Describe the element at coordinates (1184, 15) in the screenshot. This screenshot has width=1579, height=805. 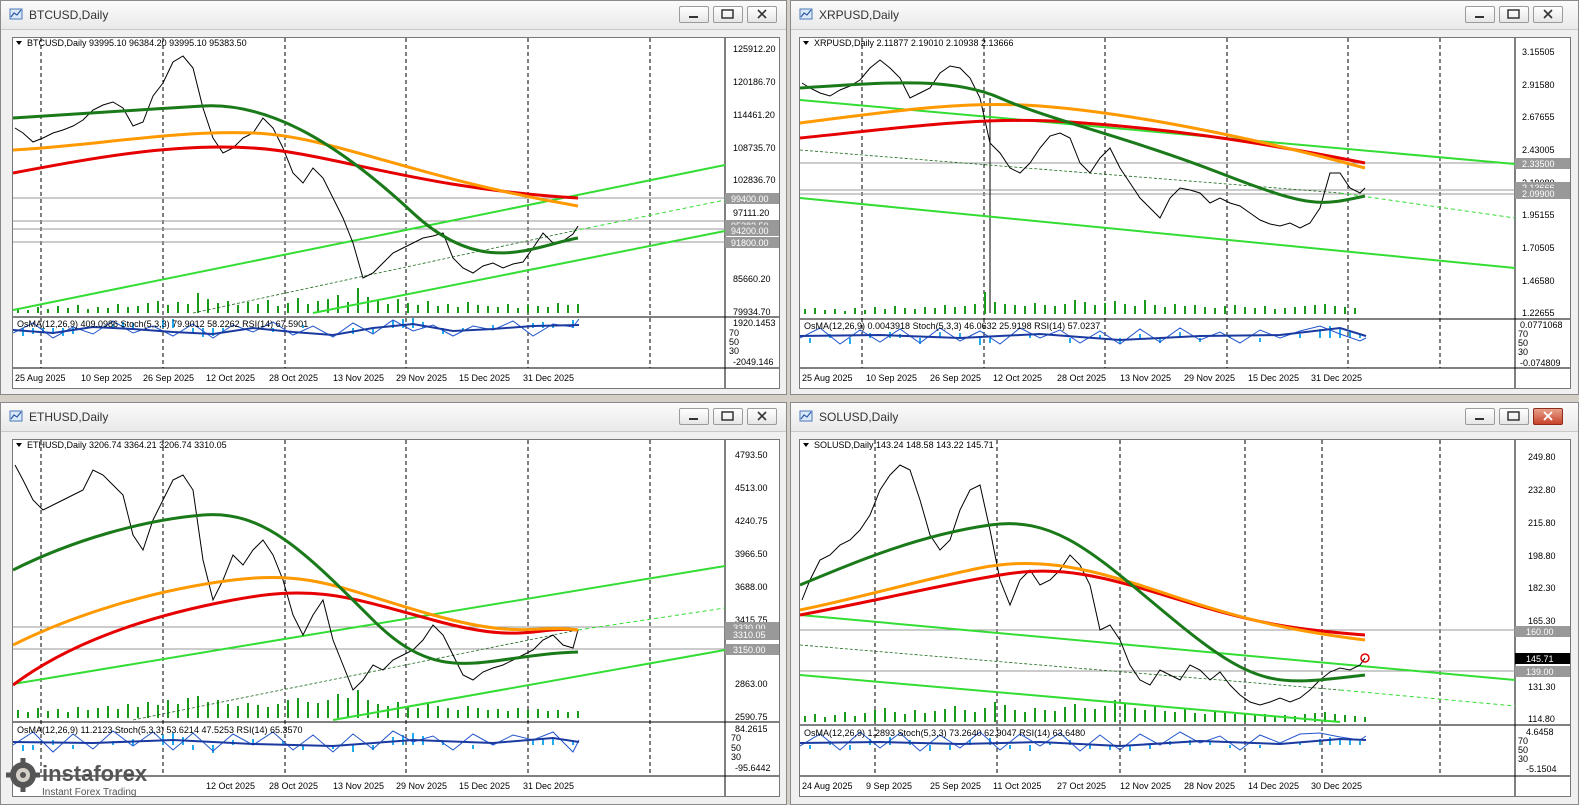
I see `window-titlebar: XRPUSD,Daily` at that location.